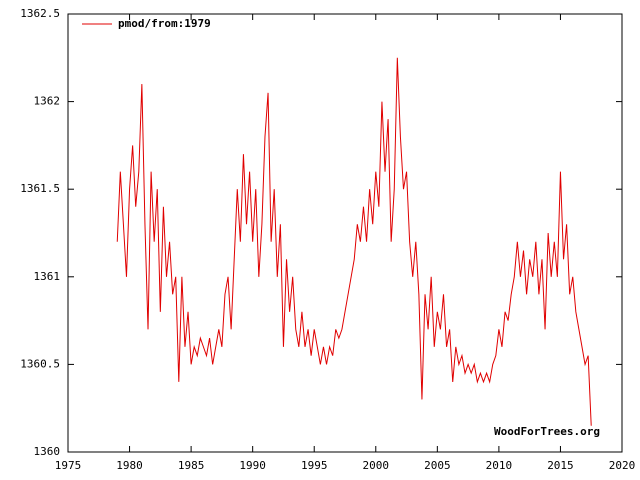 The height and width of the screenshot is (480, 640). I want to click on x-tick-label: 2005, so click(437, 465).